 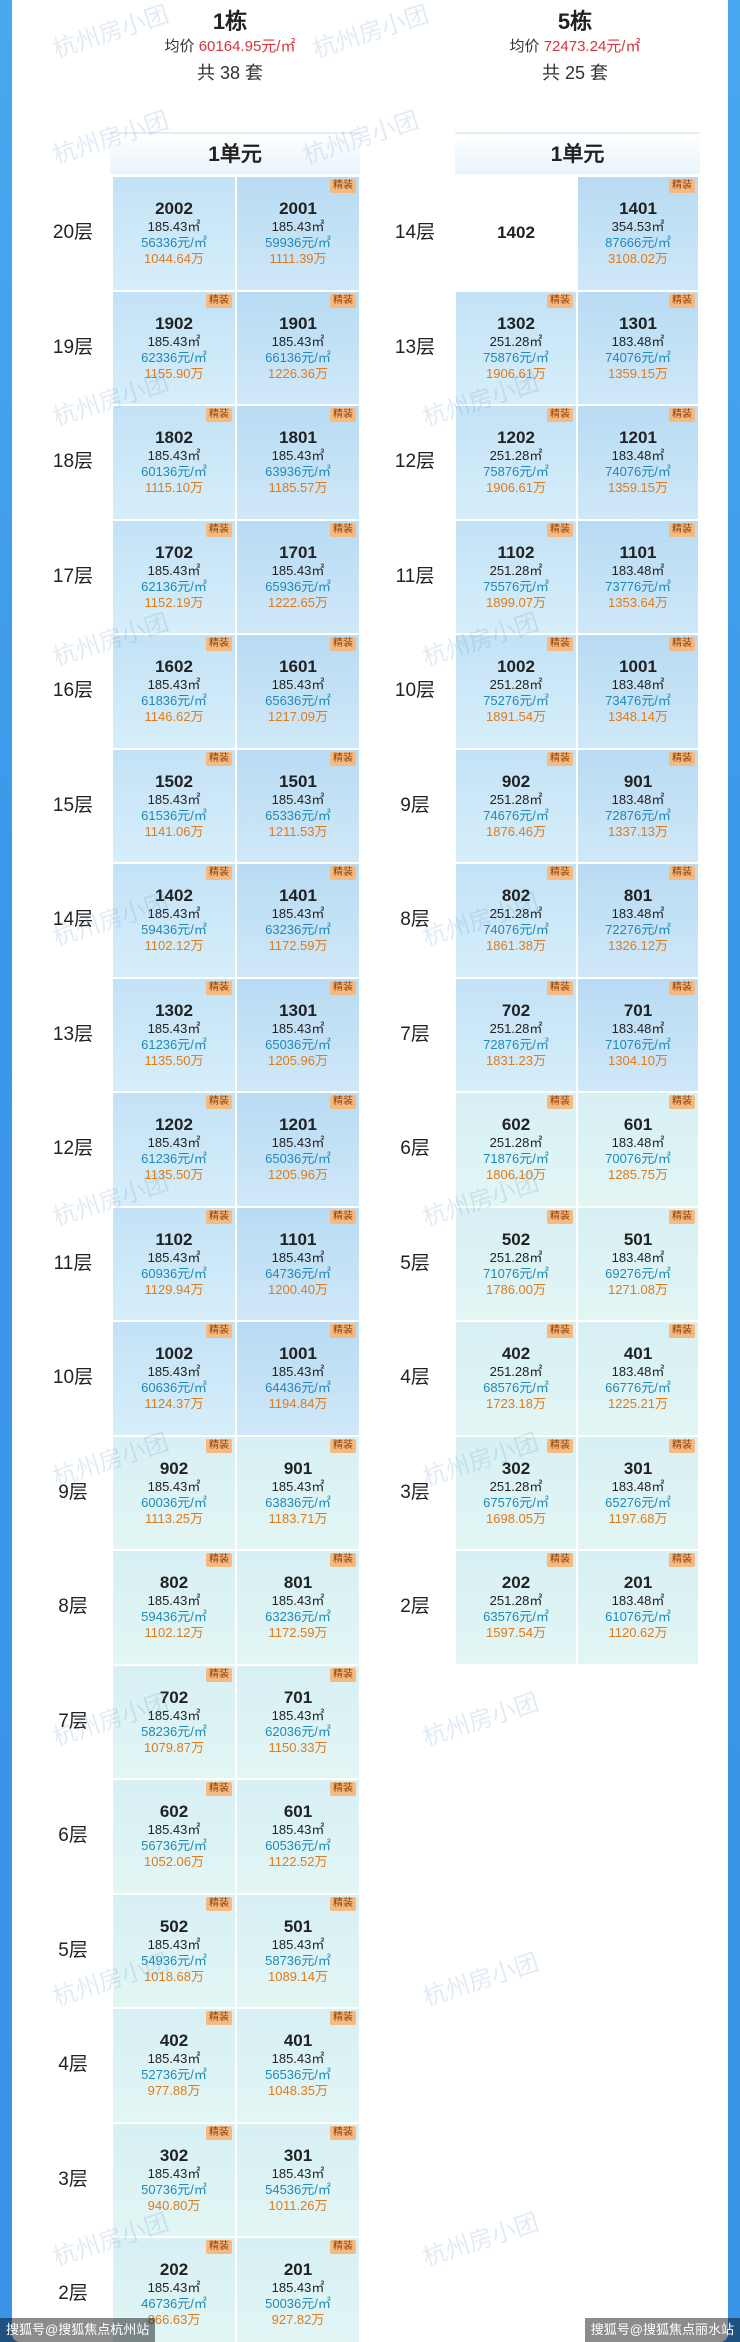 I want to click on room-cell: 901 183.48㎡ 72876元/㎡ 1337.13万 精装, so click(x=638, y=805).